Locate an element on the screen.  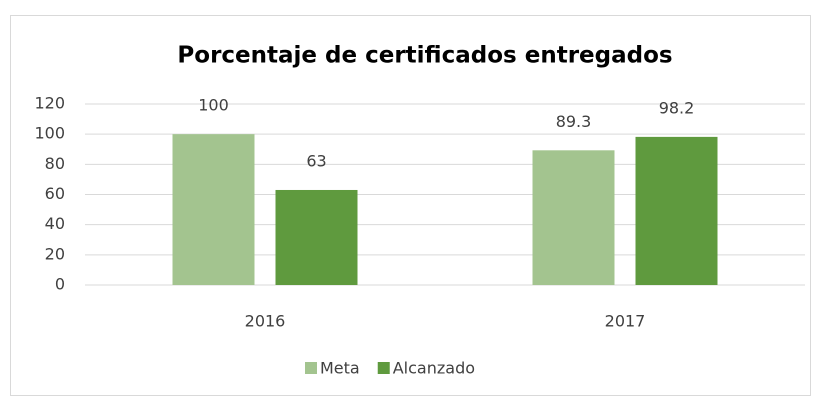
data-label: 98.2 is located at coordinates (677, 107).